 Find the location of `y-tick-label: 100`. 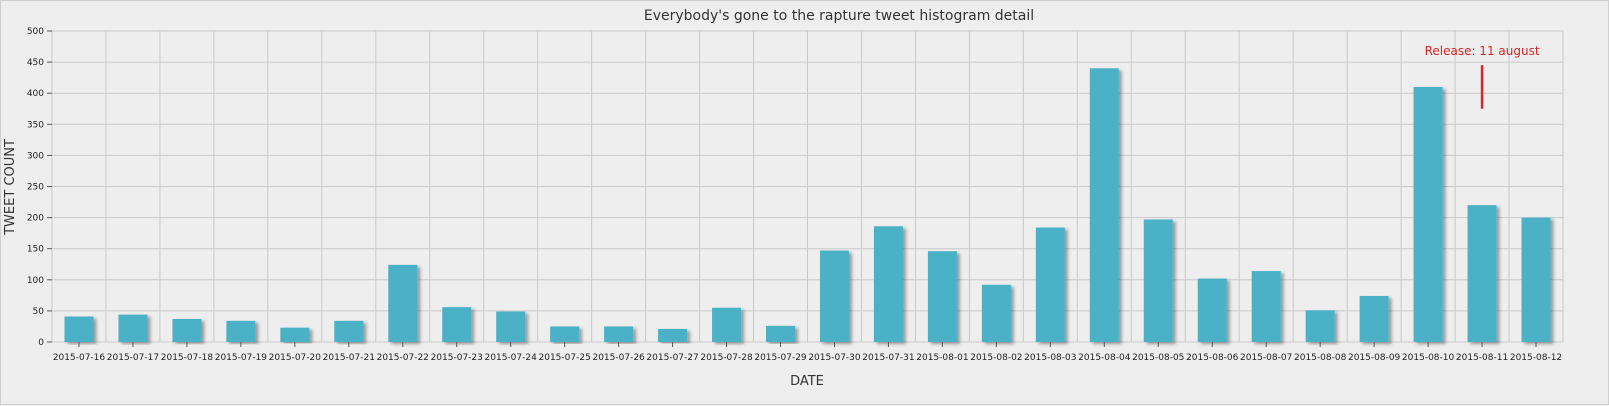

y-tick-label: 100 is located at coordinates (35, 281).